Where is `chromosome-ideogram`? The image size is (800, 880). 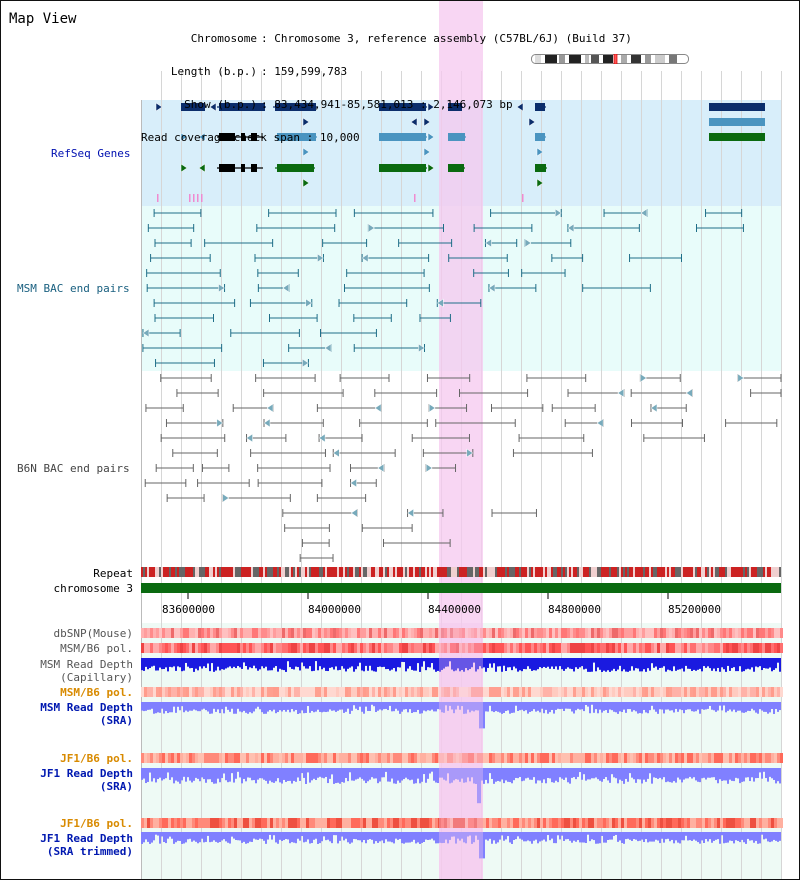 chromosome-ideogram is located at coordinates (610, 59).